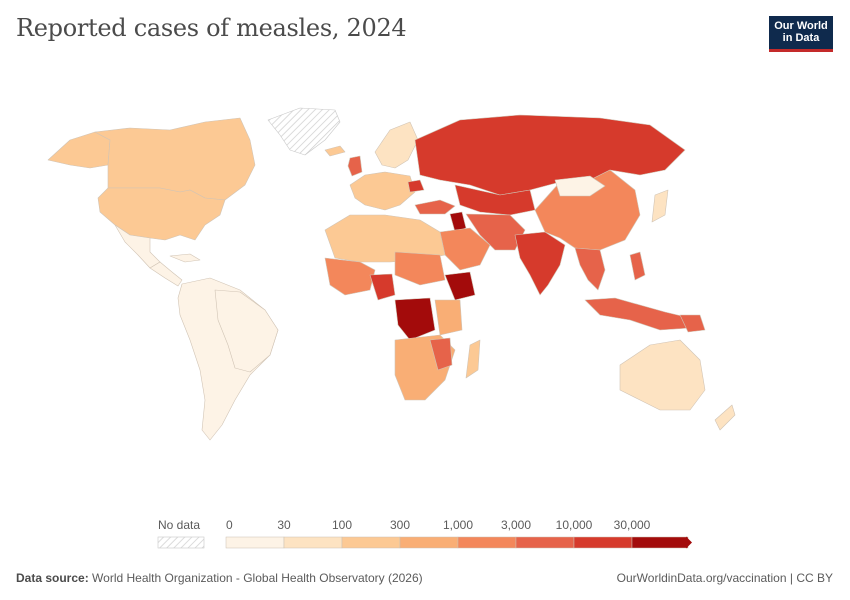 The width and height of the screenshot is (850, 600). Describe the element at coordinates (385, 238) in the screenshot. I see `country-north-africa` at that location.